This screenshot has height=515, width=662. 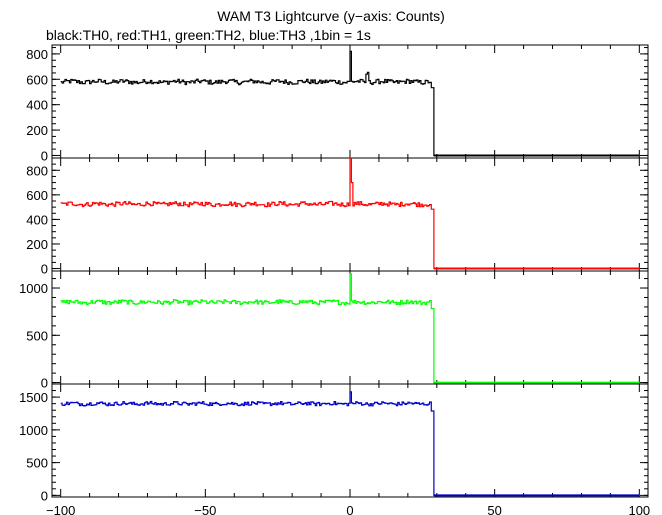 I want to click on xtick-label: 0, so click(x=349, y=509).